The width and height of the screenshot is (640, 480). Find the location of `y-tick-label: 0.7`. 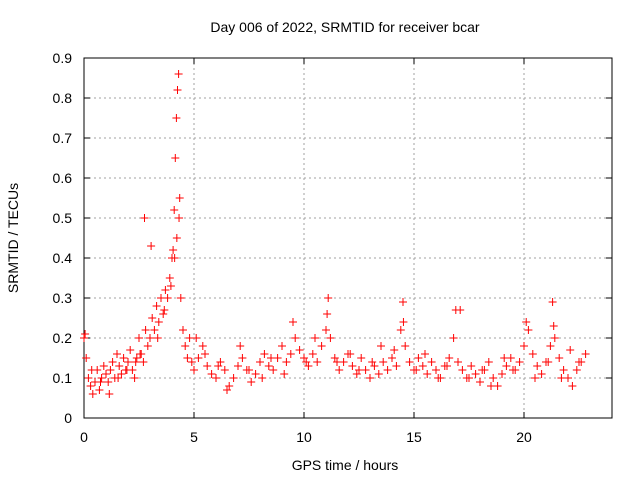

y-tick-label: 0.7 is located at coordinates (63, 138).